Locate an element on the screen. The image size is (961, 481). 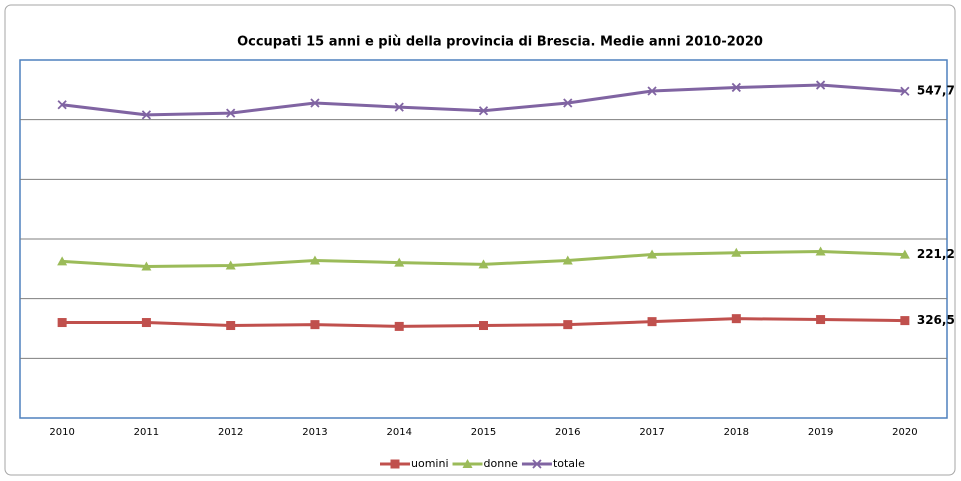
x-tick-label: 2011 is located at coordinates (146, 432).